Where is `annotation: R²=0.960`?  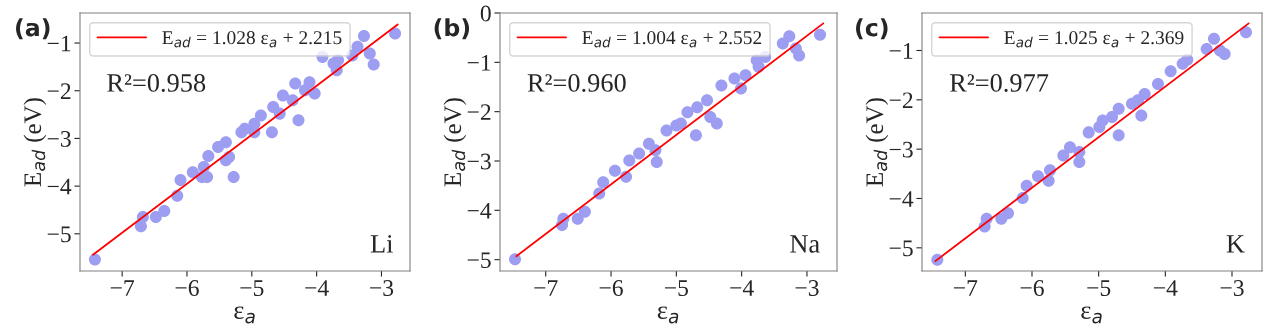 annotation: R²=0.960 is located at coordinates (576, 83).